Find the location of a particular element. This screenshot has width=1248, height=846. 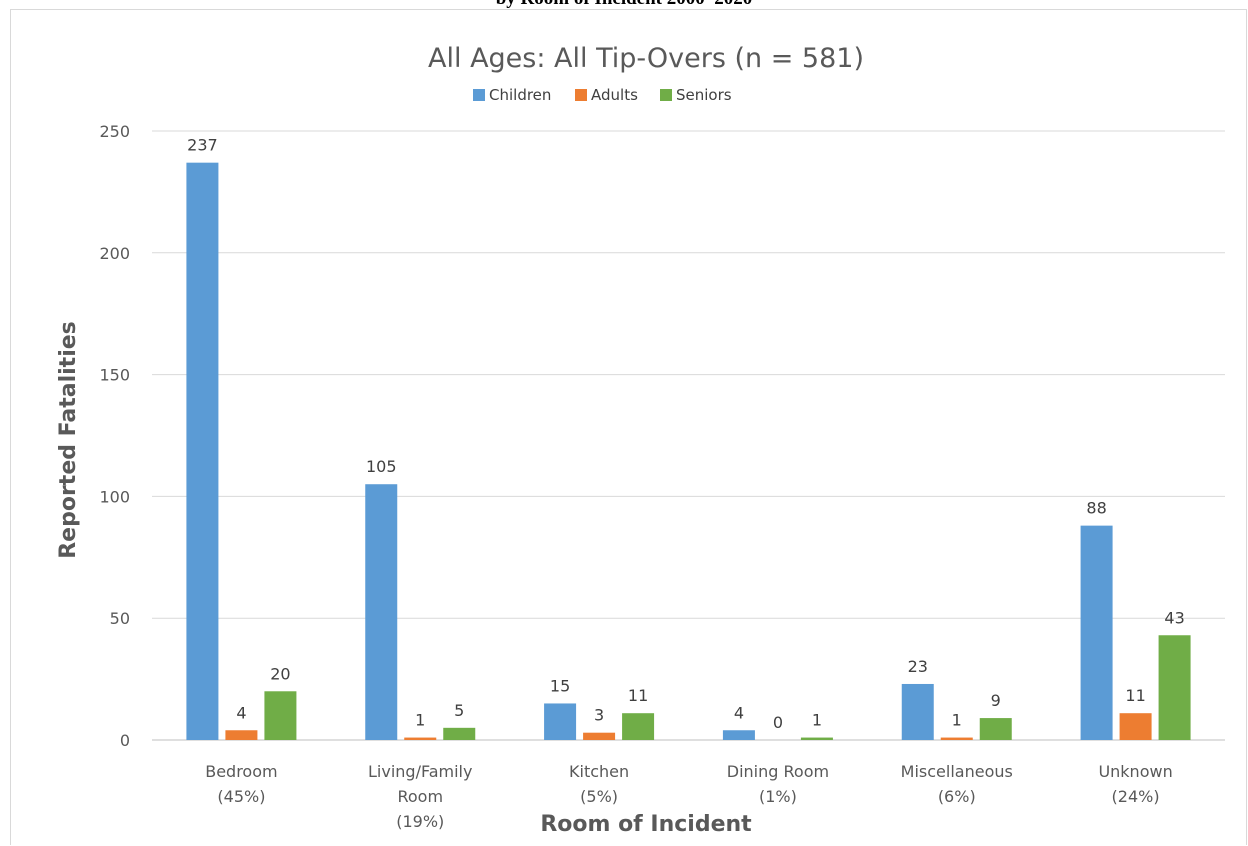

data-label: 3 is located at coordinates (599, 715).